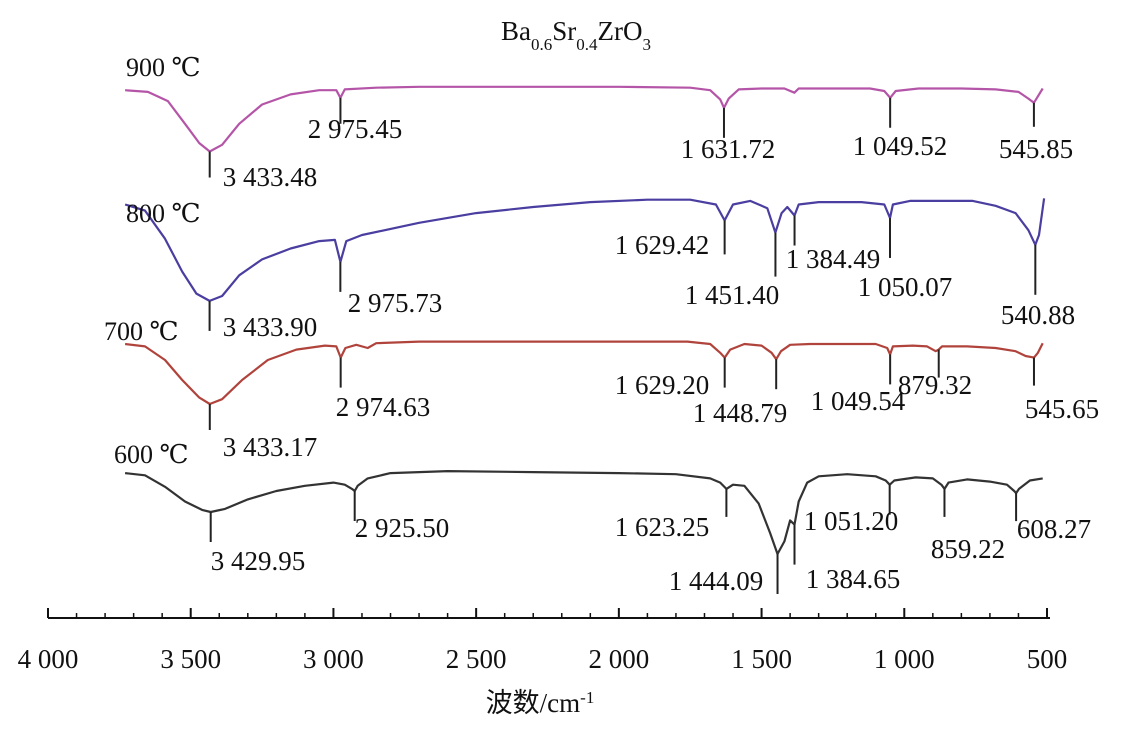  What do you see at coordinates (1062, 409) in the screenshot?
I see `peak-label: 545.65` at bounding box center [1062, 409].